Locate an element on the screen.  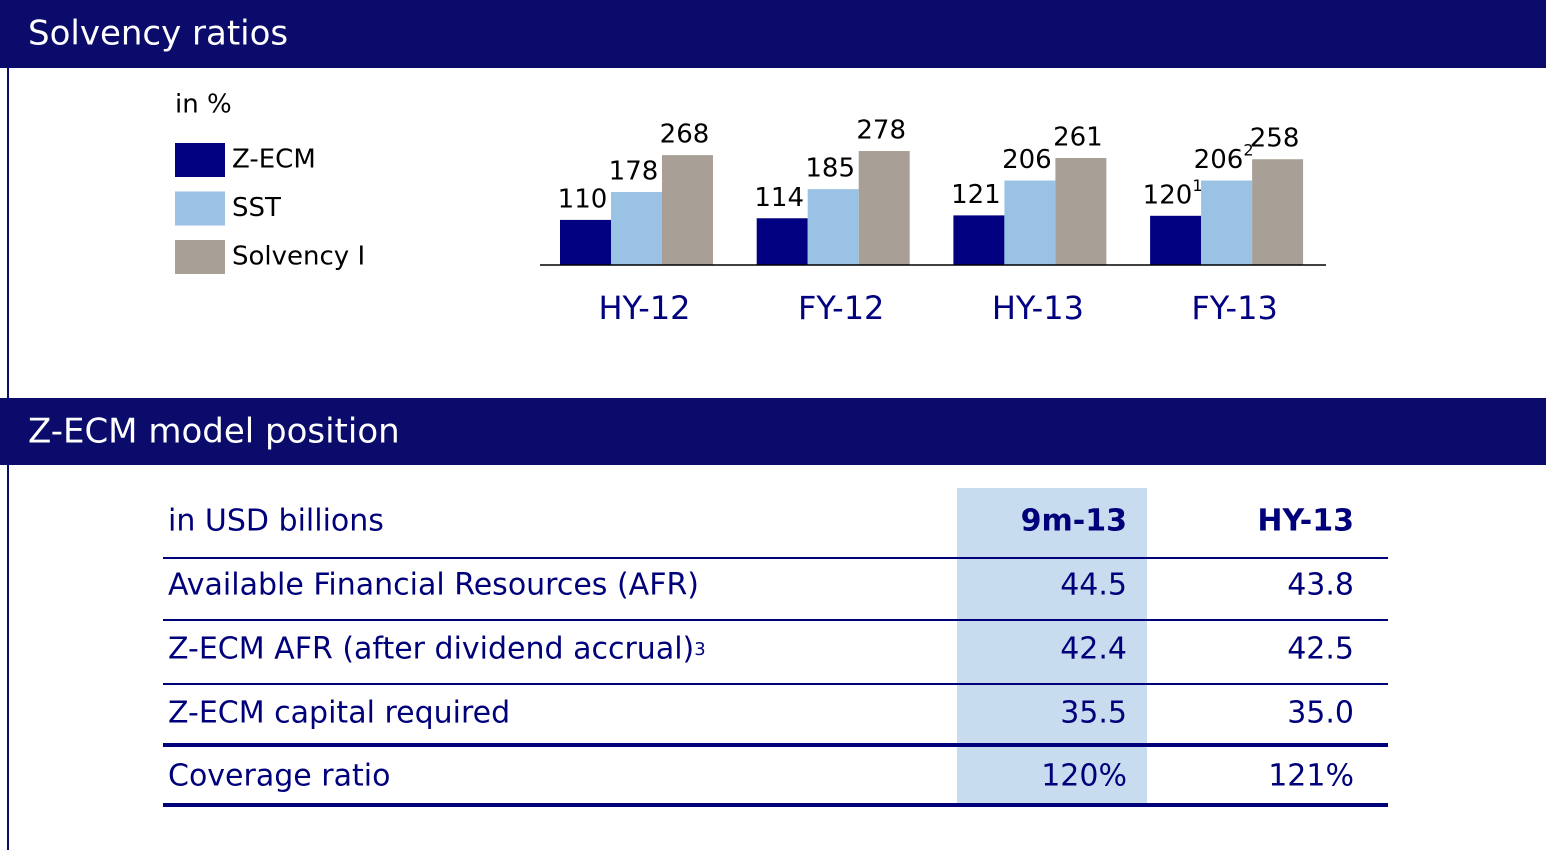
section-title: Solvency ratios is located at coordinates (158, 34).